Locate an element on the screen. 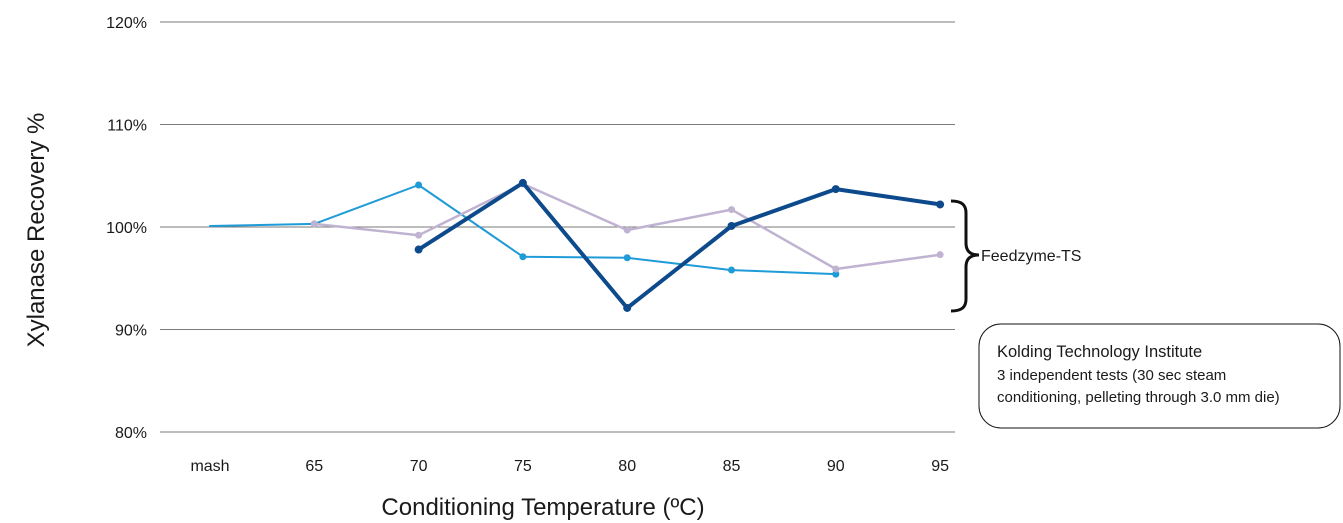 This screenshot has height=523, width=1343. x-tick-labels: mash 65 70 75 80 85 90 95 is located at coordinates (569, 466).